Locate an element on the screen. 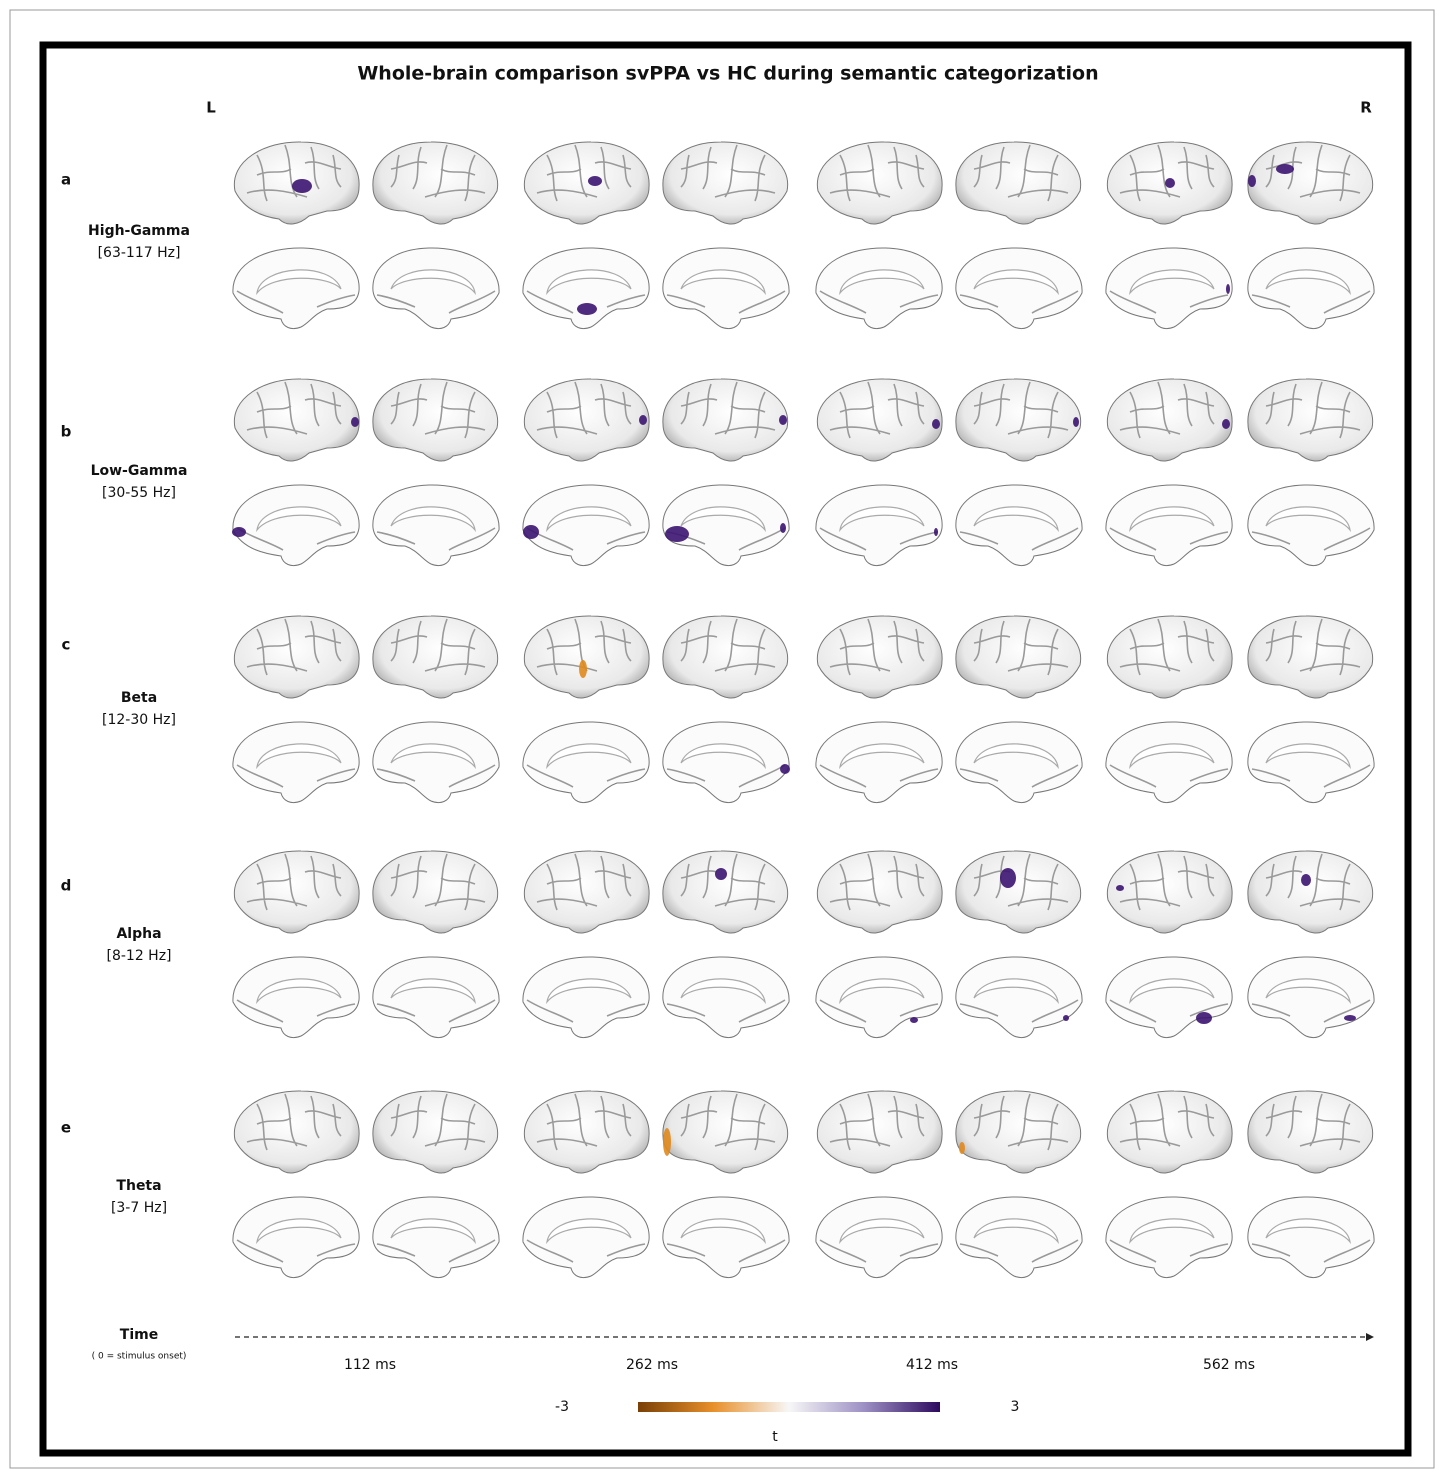 The width and height of the screenshot is (1444, 1482). band-name: Alpha is located at coordinates (138, 934).